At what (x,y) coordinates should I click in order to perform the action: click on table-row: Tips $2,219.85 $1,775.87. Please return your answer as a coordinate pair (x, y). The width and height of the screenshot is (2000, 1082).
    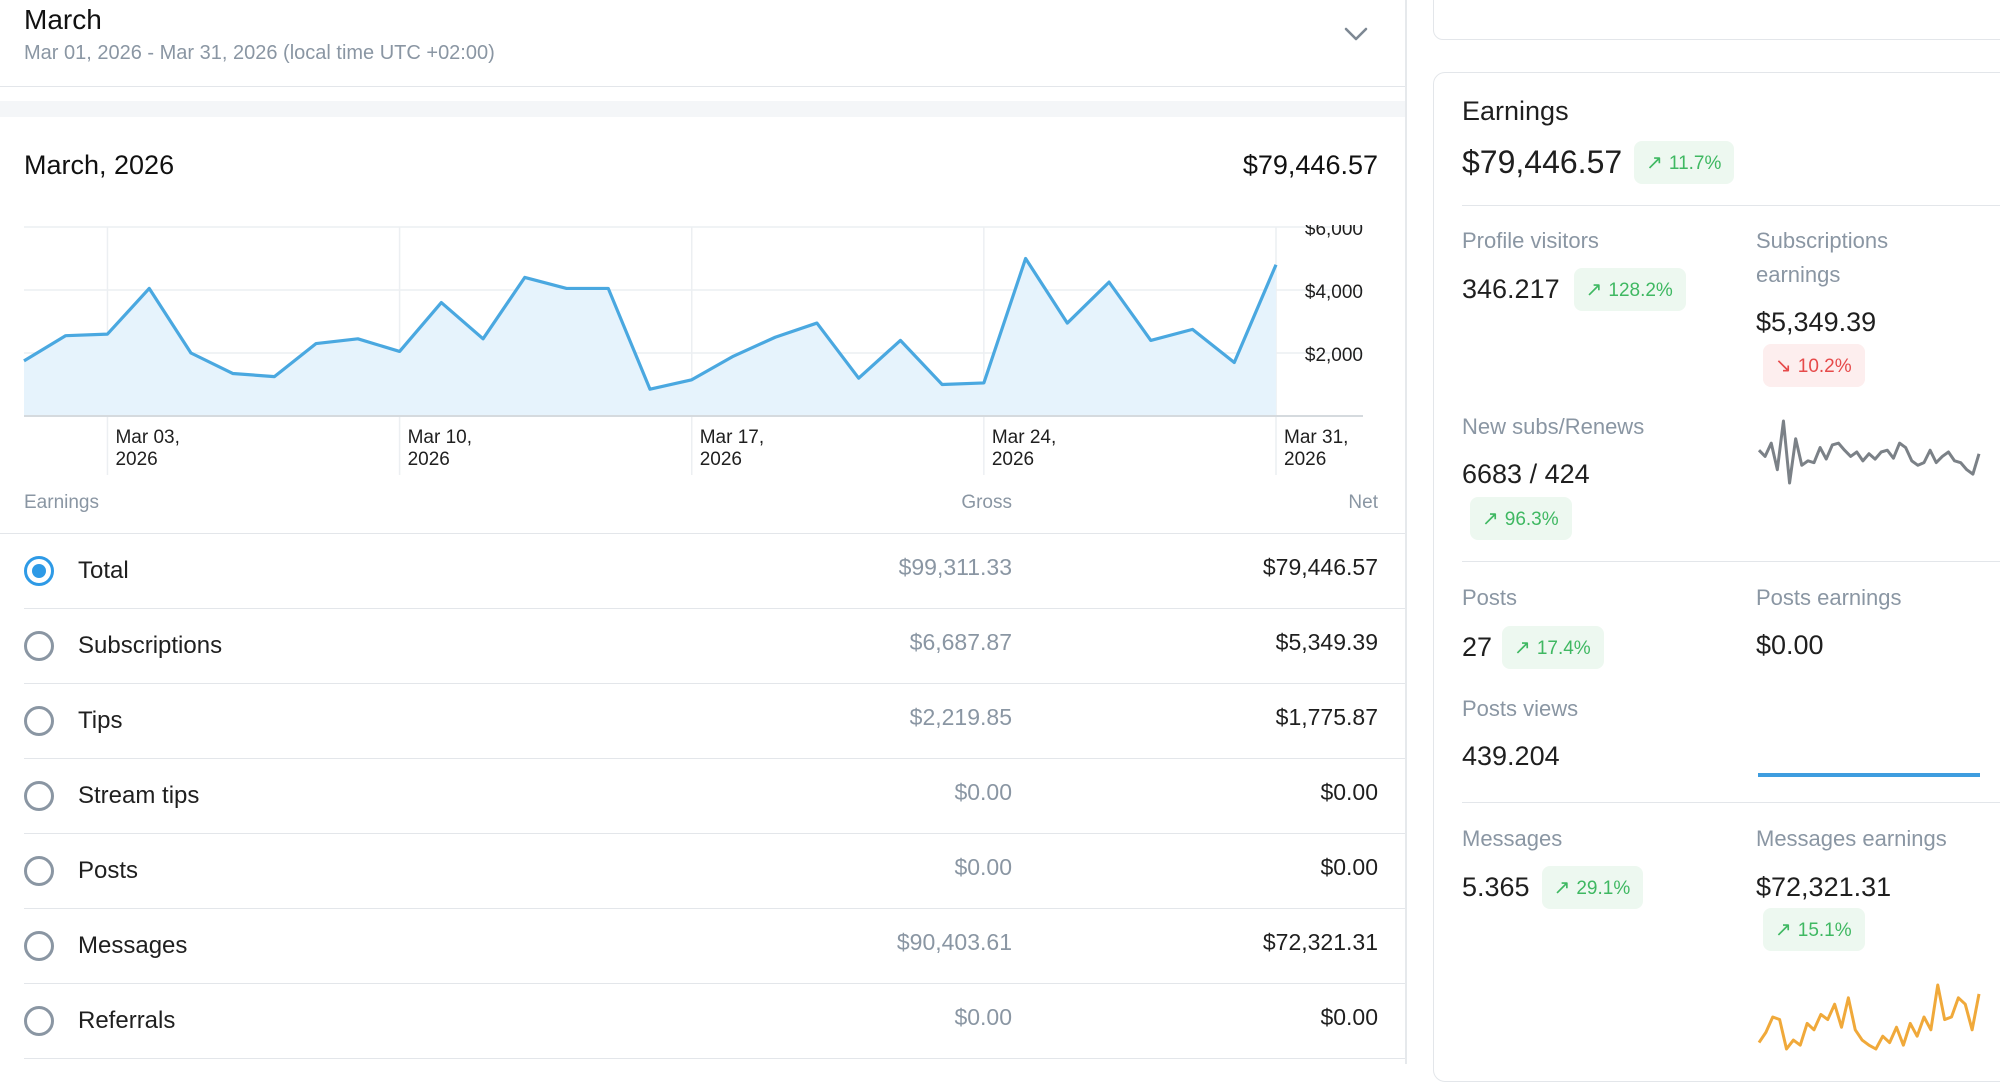
    Looking at the image, I should click on (702, 721).